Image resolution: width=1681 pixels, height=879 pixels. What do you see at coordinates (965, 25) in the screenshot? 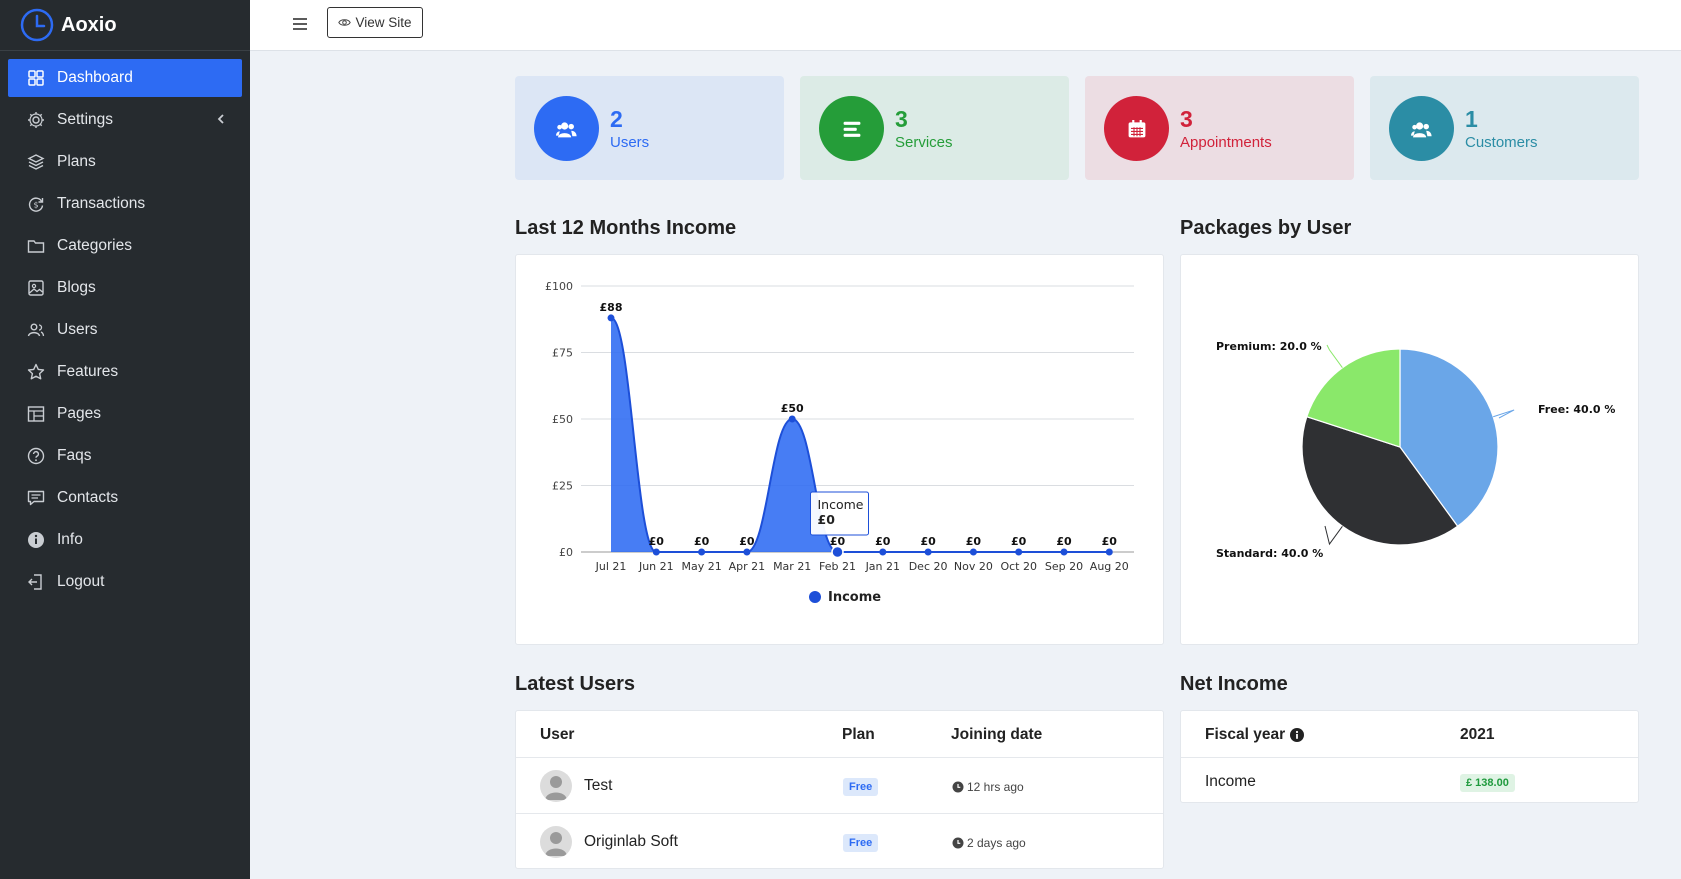
I see `topbar: View Site` at bounding box center [965, 25].